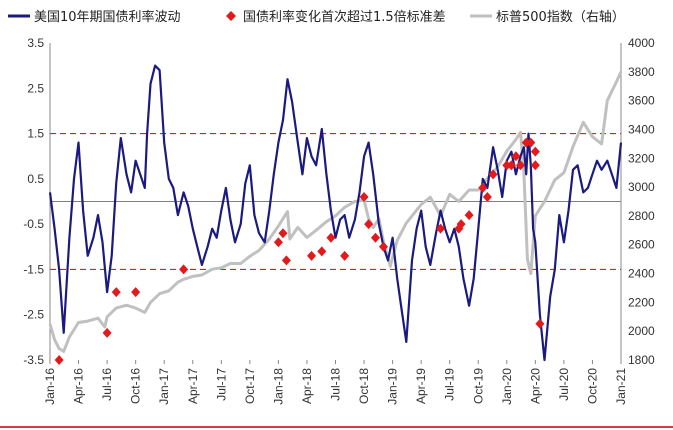 Image resolution: width=673 pixels, height=430 pixels. Describe the element at coordinates (231, 16) in the screenshot. I see `legend-swatch-events` at that location.